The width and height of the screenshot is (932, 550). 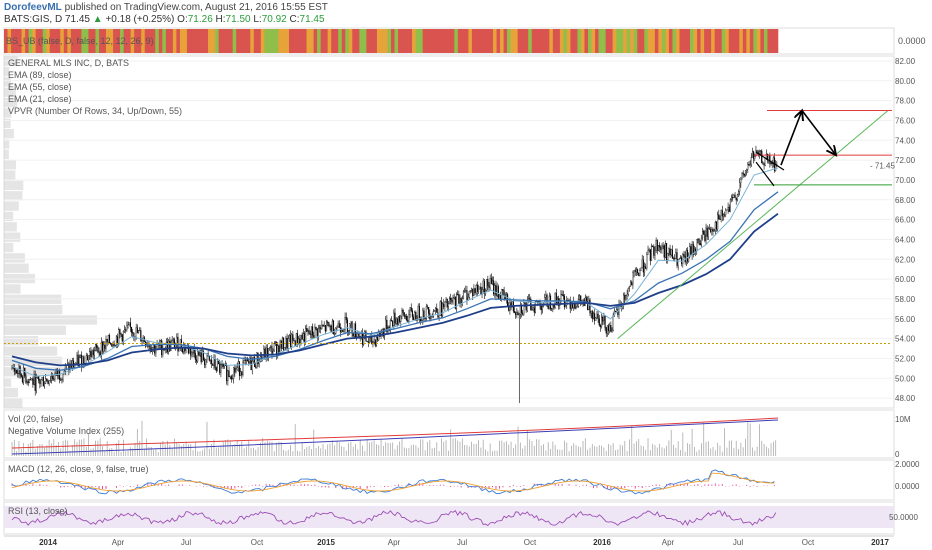 What do you see at coordinates (78, 469) in the screenshot?
I see `macd-label: MACD (12, 26, close, 9, false, true)` at bounding box center [78, 469].